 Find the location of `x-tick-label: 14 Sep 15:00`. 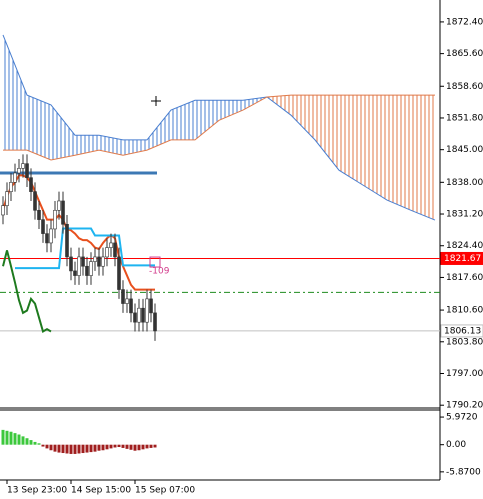

x-tick-label: 14 Sep 15:00 is located at coordinates (101, 491).